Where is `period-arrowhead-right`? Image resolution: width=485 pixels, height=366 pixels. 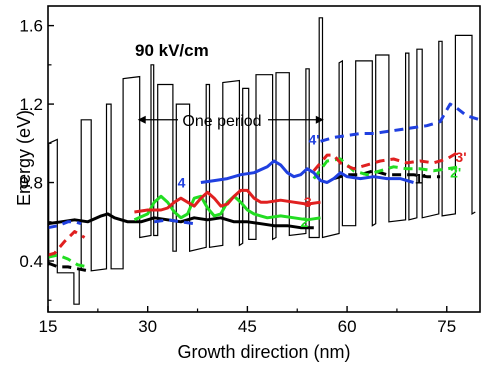 period-arrowhead-right is located at coordinates (319, 119).